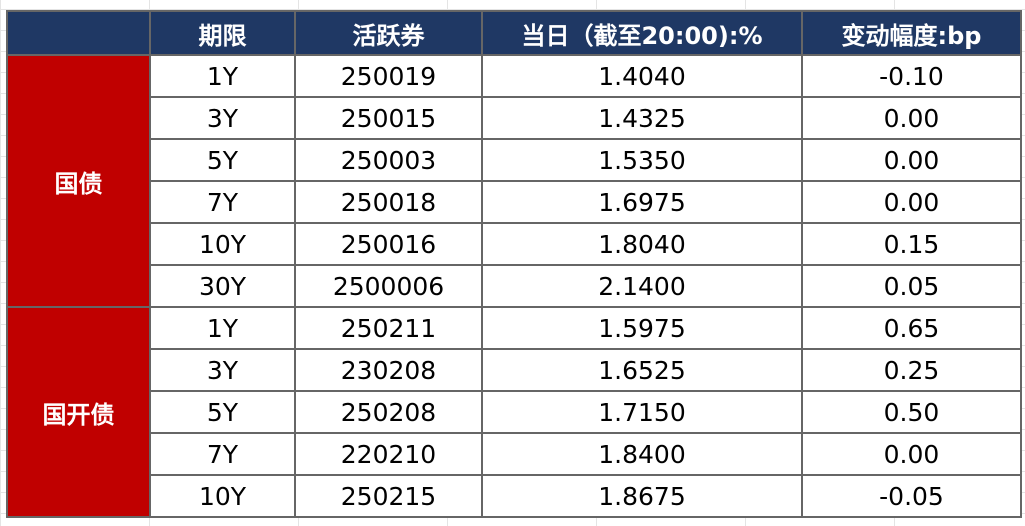  Describe the element at coordinates (911, 33) in the screenshot. I see `header-change-bp: 变动幅度:bp` at that location.